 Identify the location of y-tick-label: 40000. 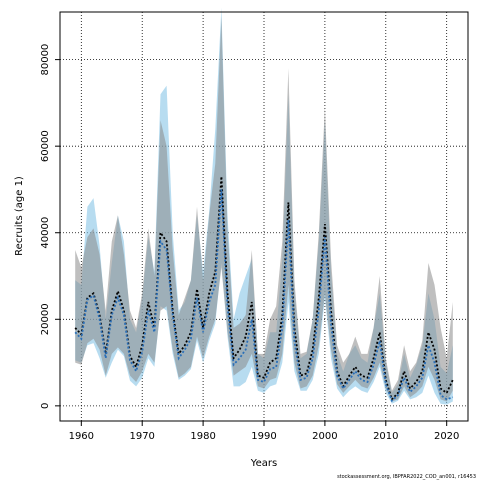
(45, 233).